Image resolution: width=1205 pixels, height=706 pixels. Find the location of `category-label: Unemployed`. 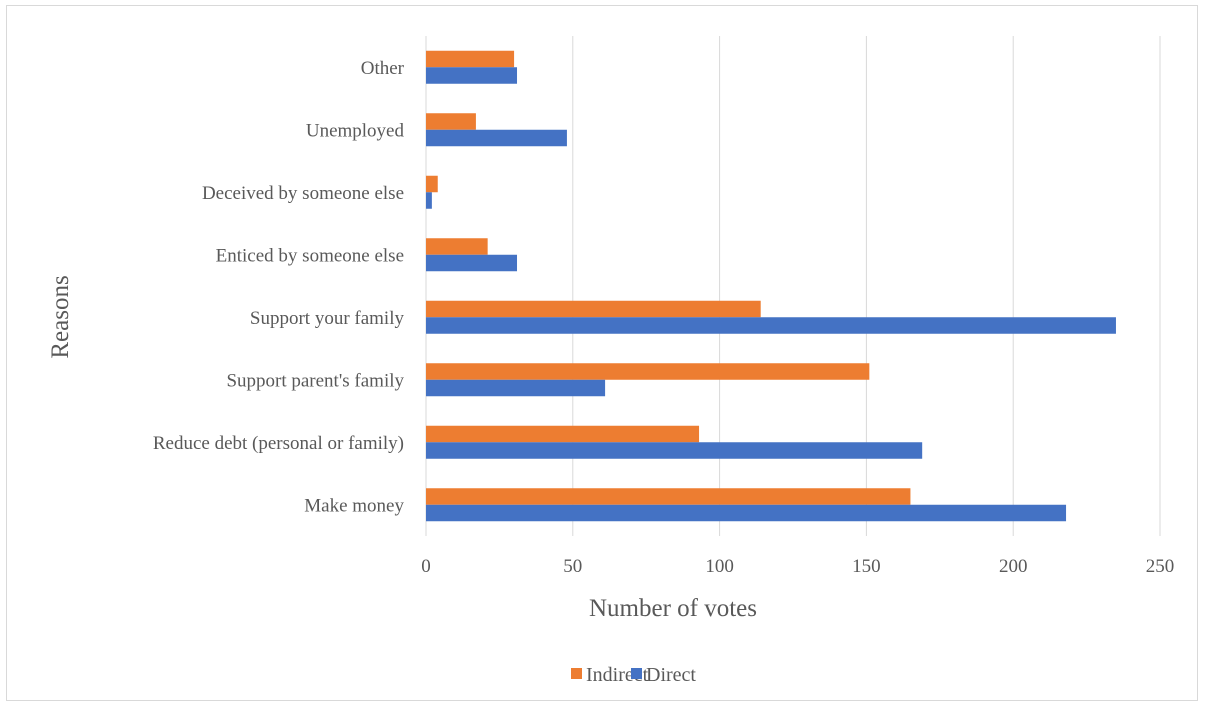

category-label: Unemployed is located at coordinates (355, 130).